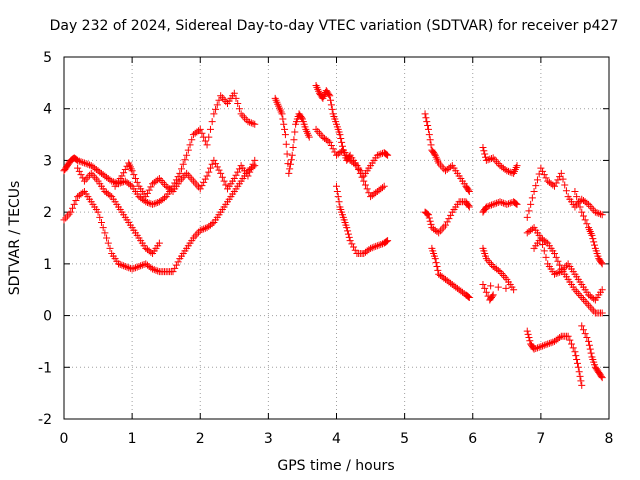  What do you see at coordinates (500, 207) in the screenshot?
I see `series-track-m` at bounding box center [500, 207].